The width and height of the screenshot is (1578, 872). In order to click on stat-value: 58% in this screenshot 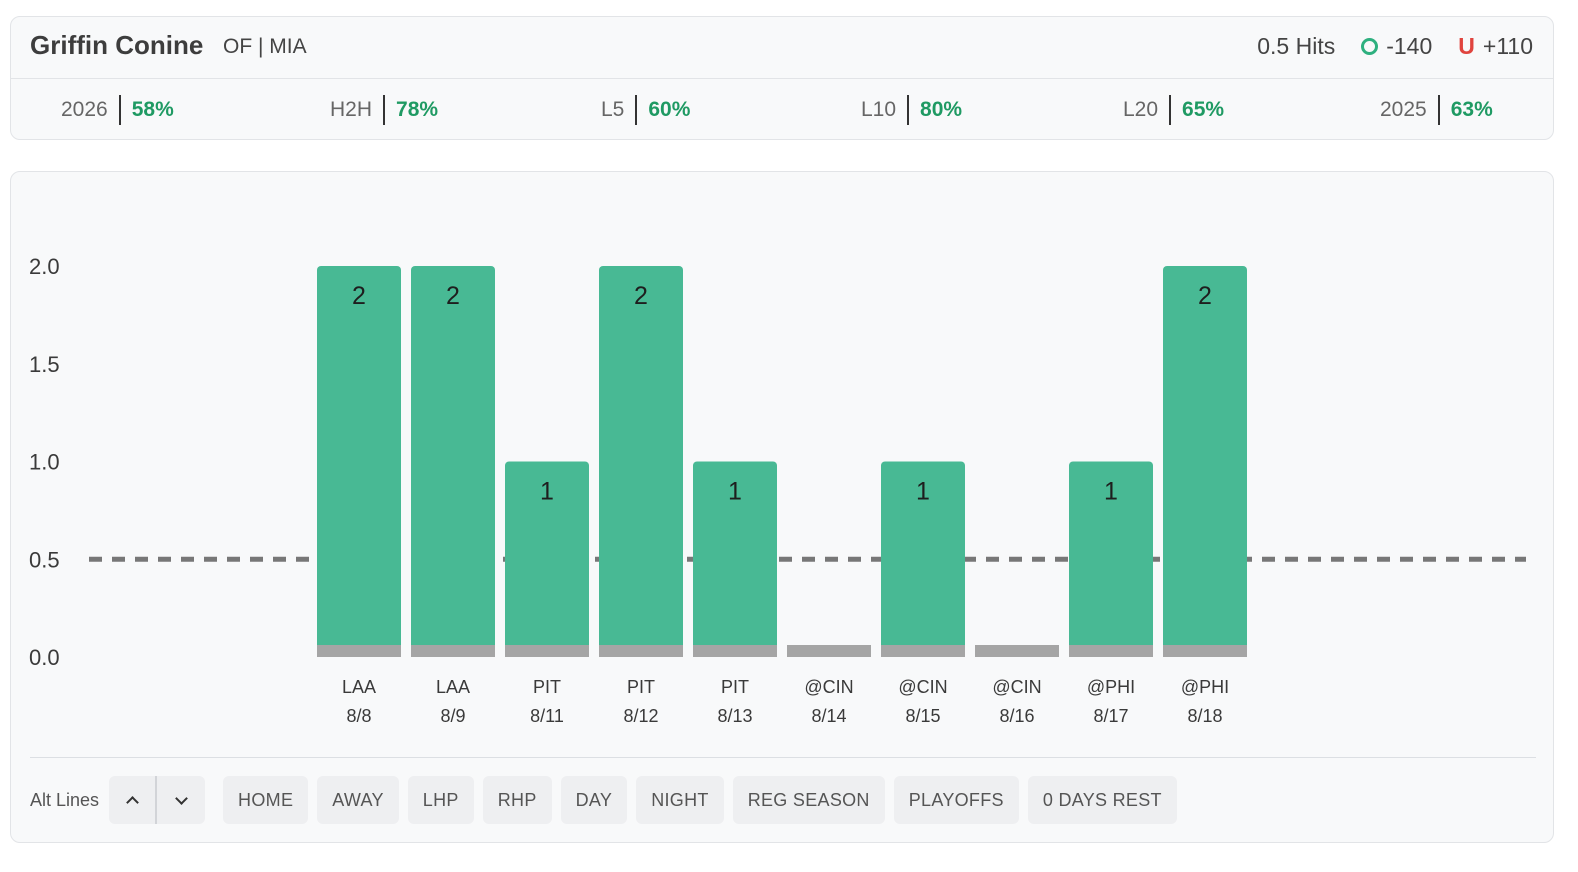, I will do `click(152, 109)`.